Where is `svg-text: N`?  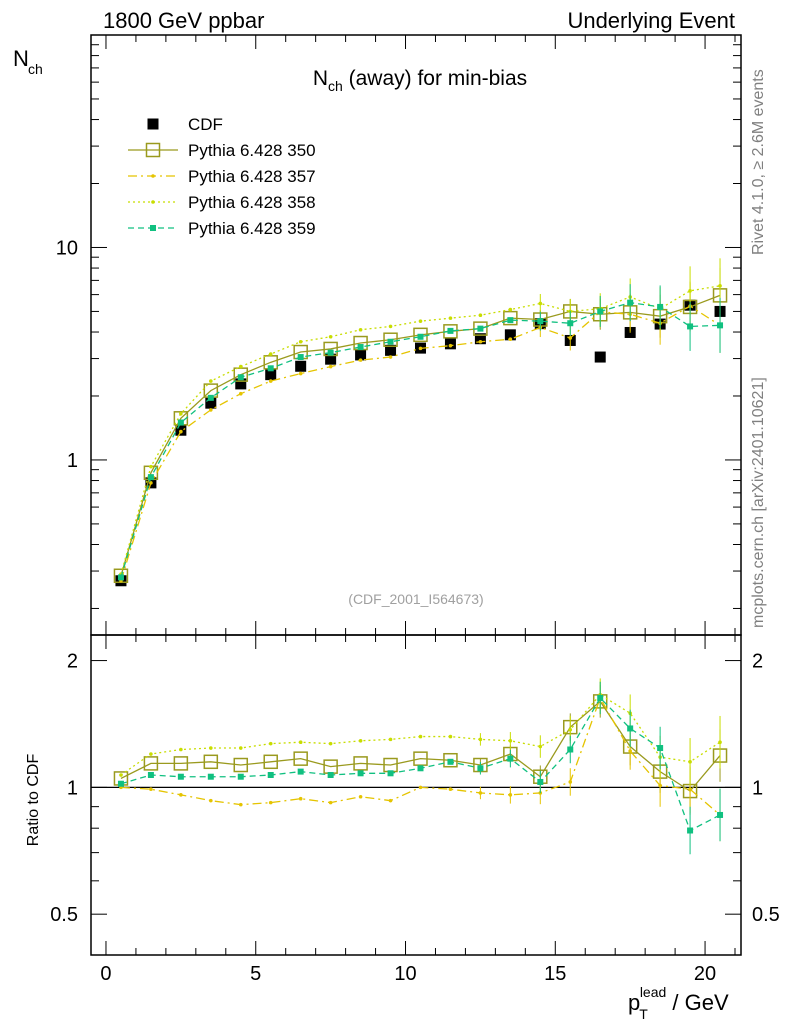 svg-text: N is located at coordinates (21, 58).